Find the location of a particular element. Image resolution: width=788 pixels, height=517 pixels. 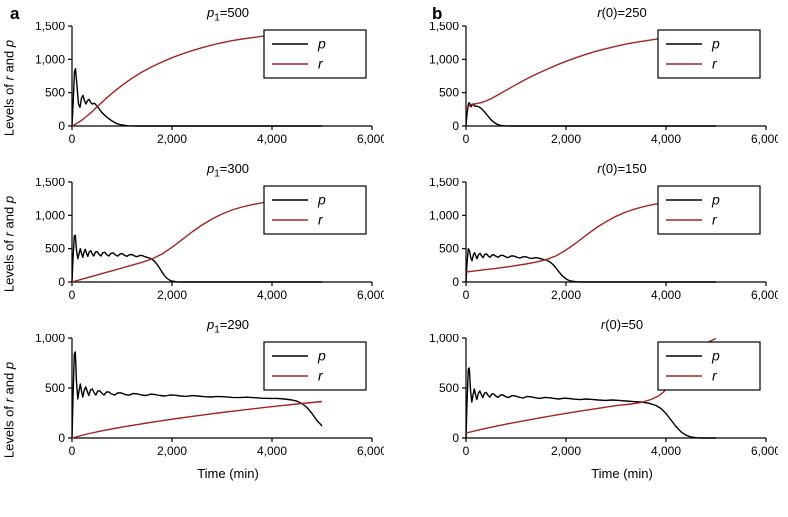

panel-letter-a: a is located at coordinates (15, 13).